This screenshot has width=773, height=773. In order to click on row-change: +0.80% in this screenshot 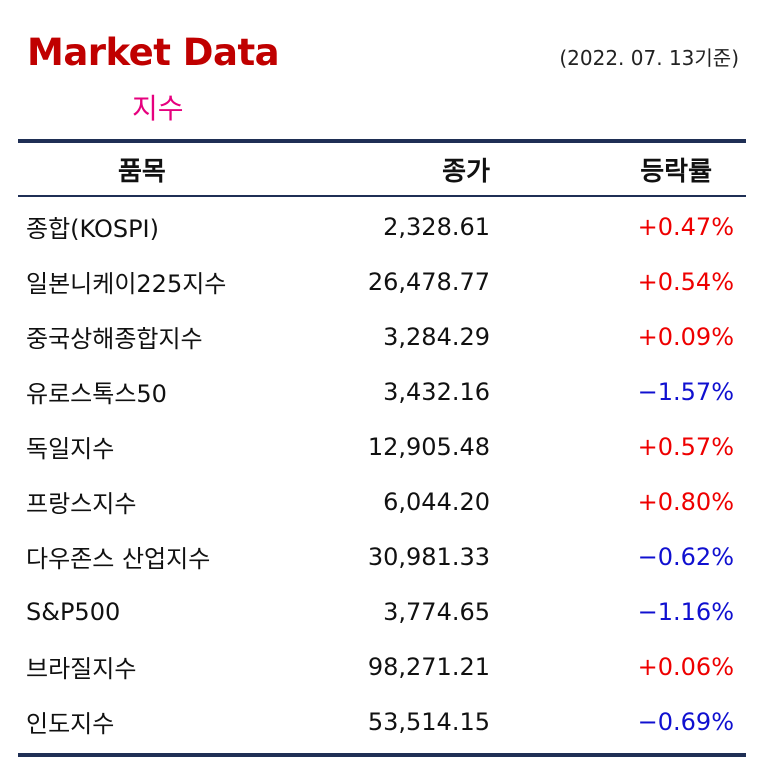, I will do `click(685, 501)`.